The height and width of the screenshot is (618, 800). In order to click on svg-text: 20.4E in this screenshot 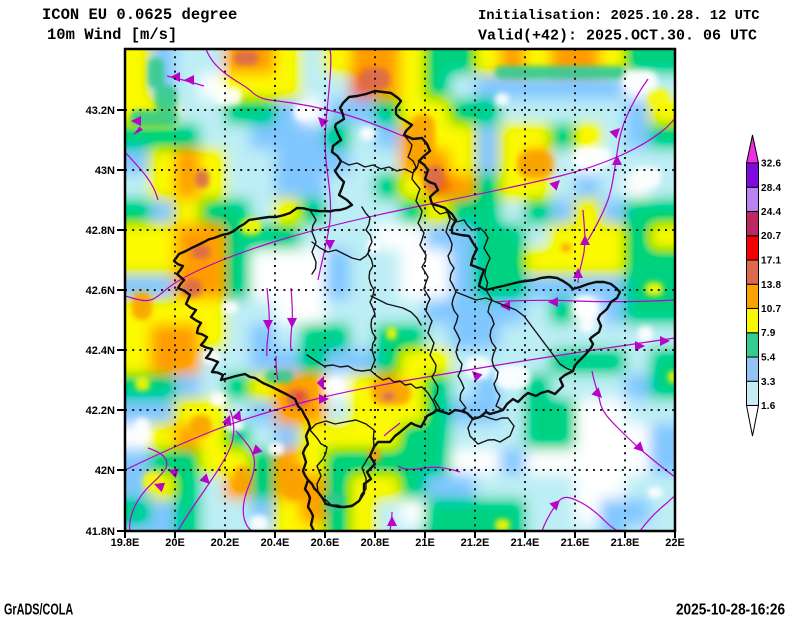, I will do `click(275, 543)`.